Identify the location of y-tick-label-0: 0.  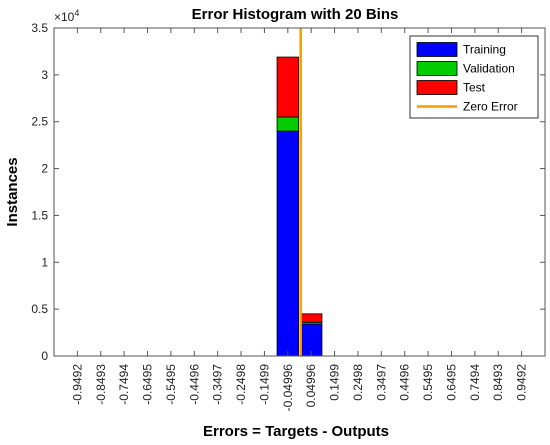
(44, 356).